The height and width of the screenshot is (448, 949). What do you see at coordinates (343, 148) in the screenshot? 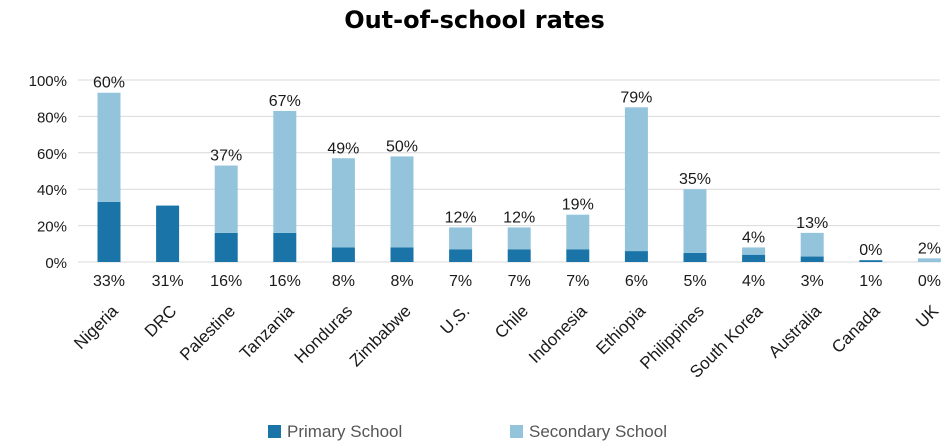
I see `data-label-secondary: 49%` at bounding box center [343, 148].